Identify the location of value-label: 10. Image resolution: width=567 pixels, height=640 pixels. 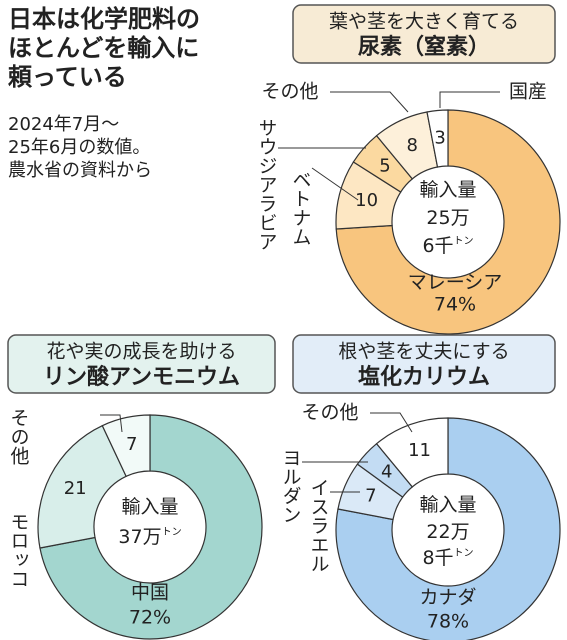
(366, 200).